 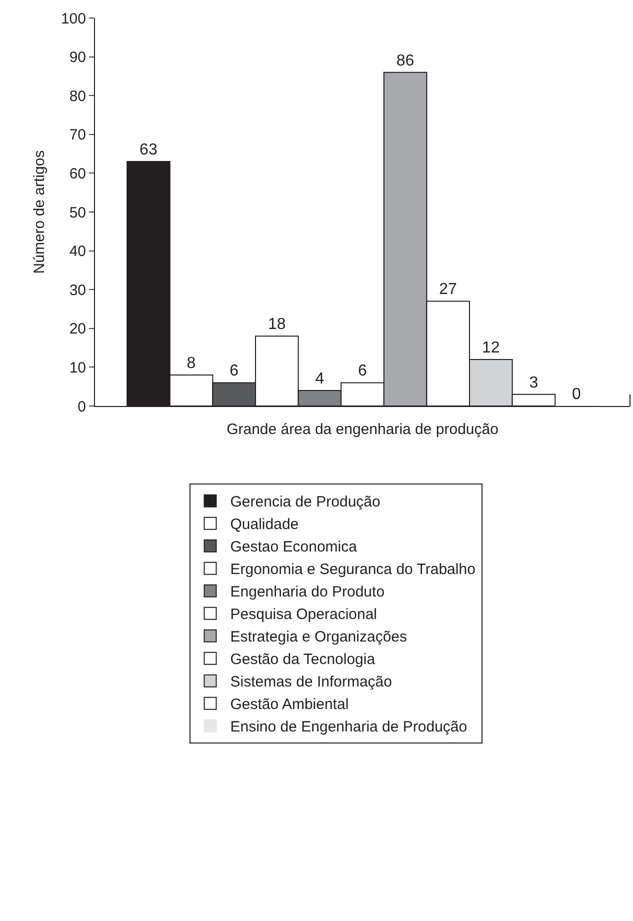 I want to click on y-tick-label: 100, so click(x=73, y=19).